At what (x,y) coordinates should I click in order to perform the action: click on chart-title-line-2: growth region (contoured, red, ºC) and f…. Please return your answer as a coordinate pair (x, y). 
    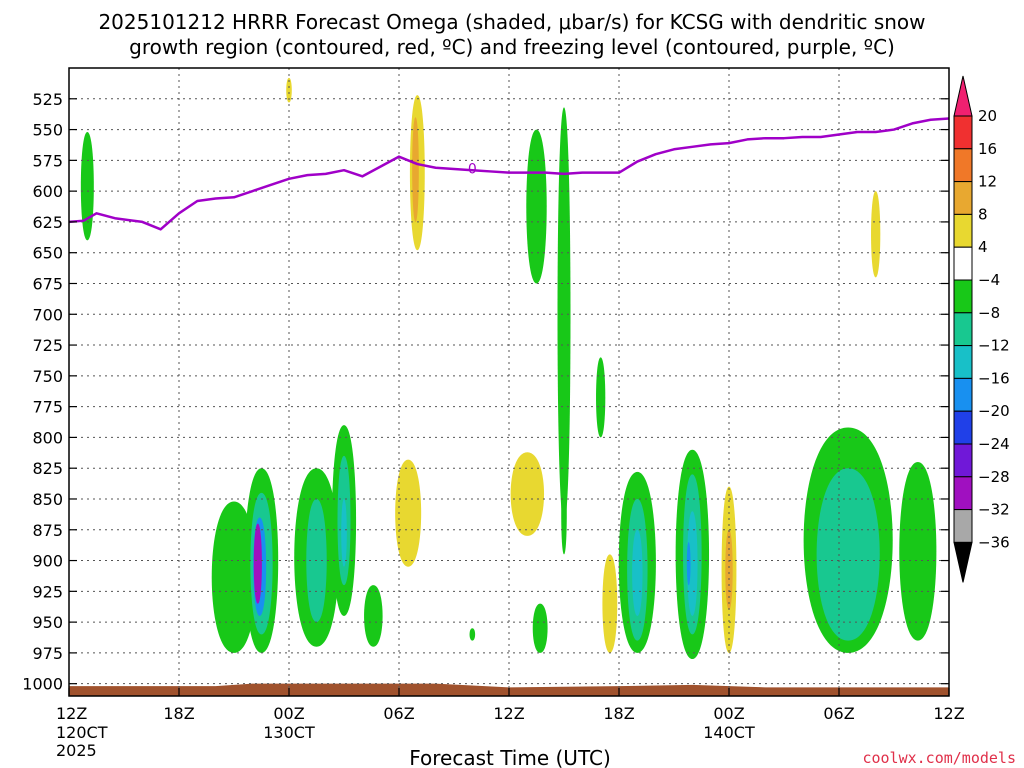
    Looking at the image, I should click on (512, 47).